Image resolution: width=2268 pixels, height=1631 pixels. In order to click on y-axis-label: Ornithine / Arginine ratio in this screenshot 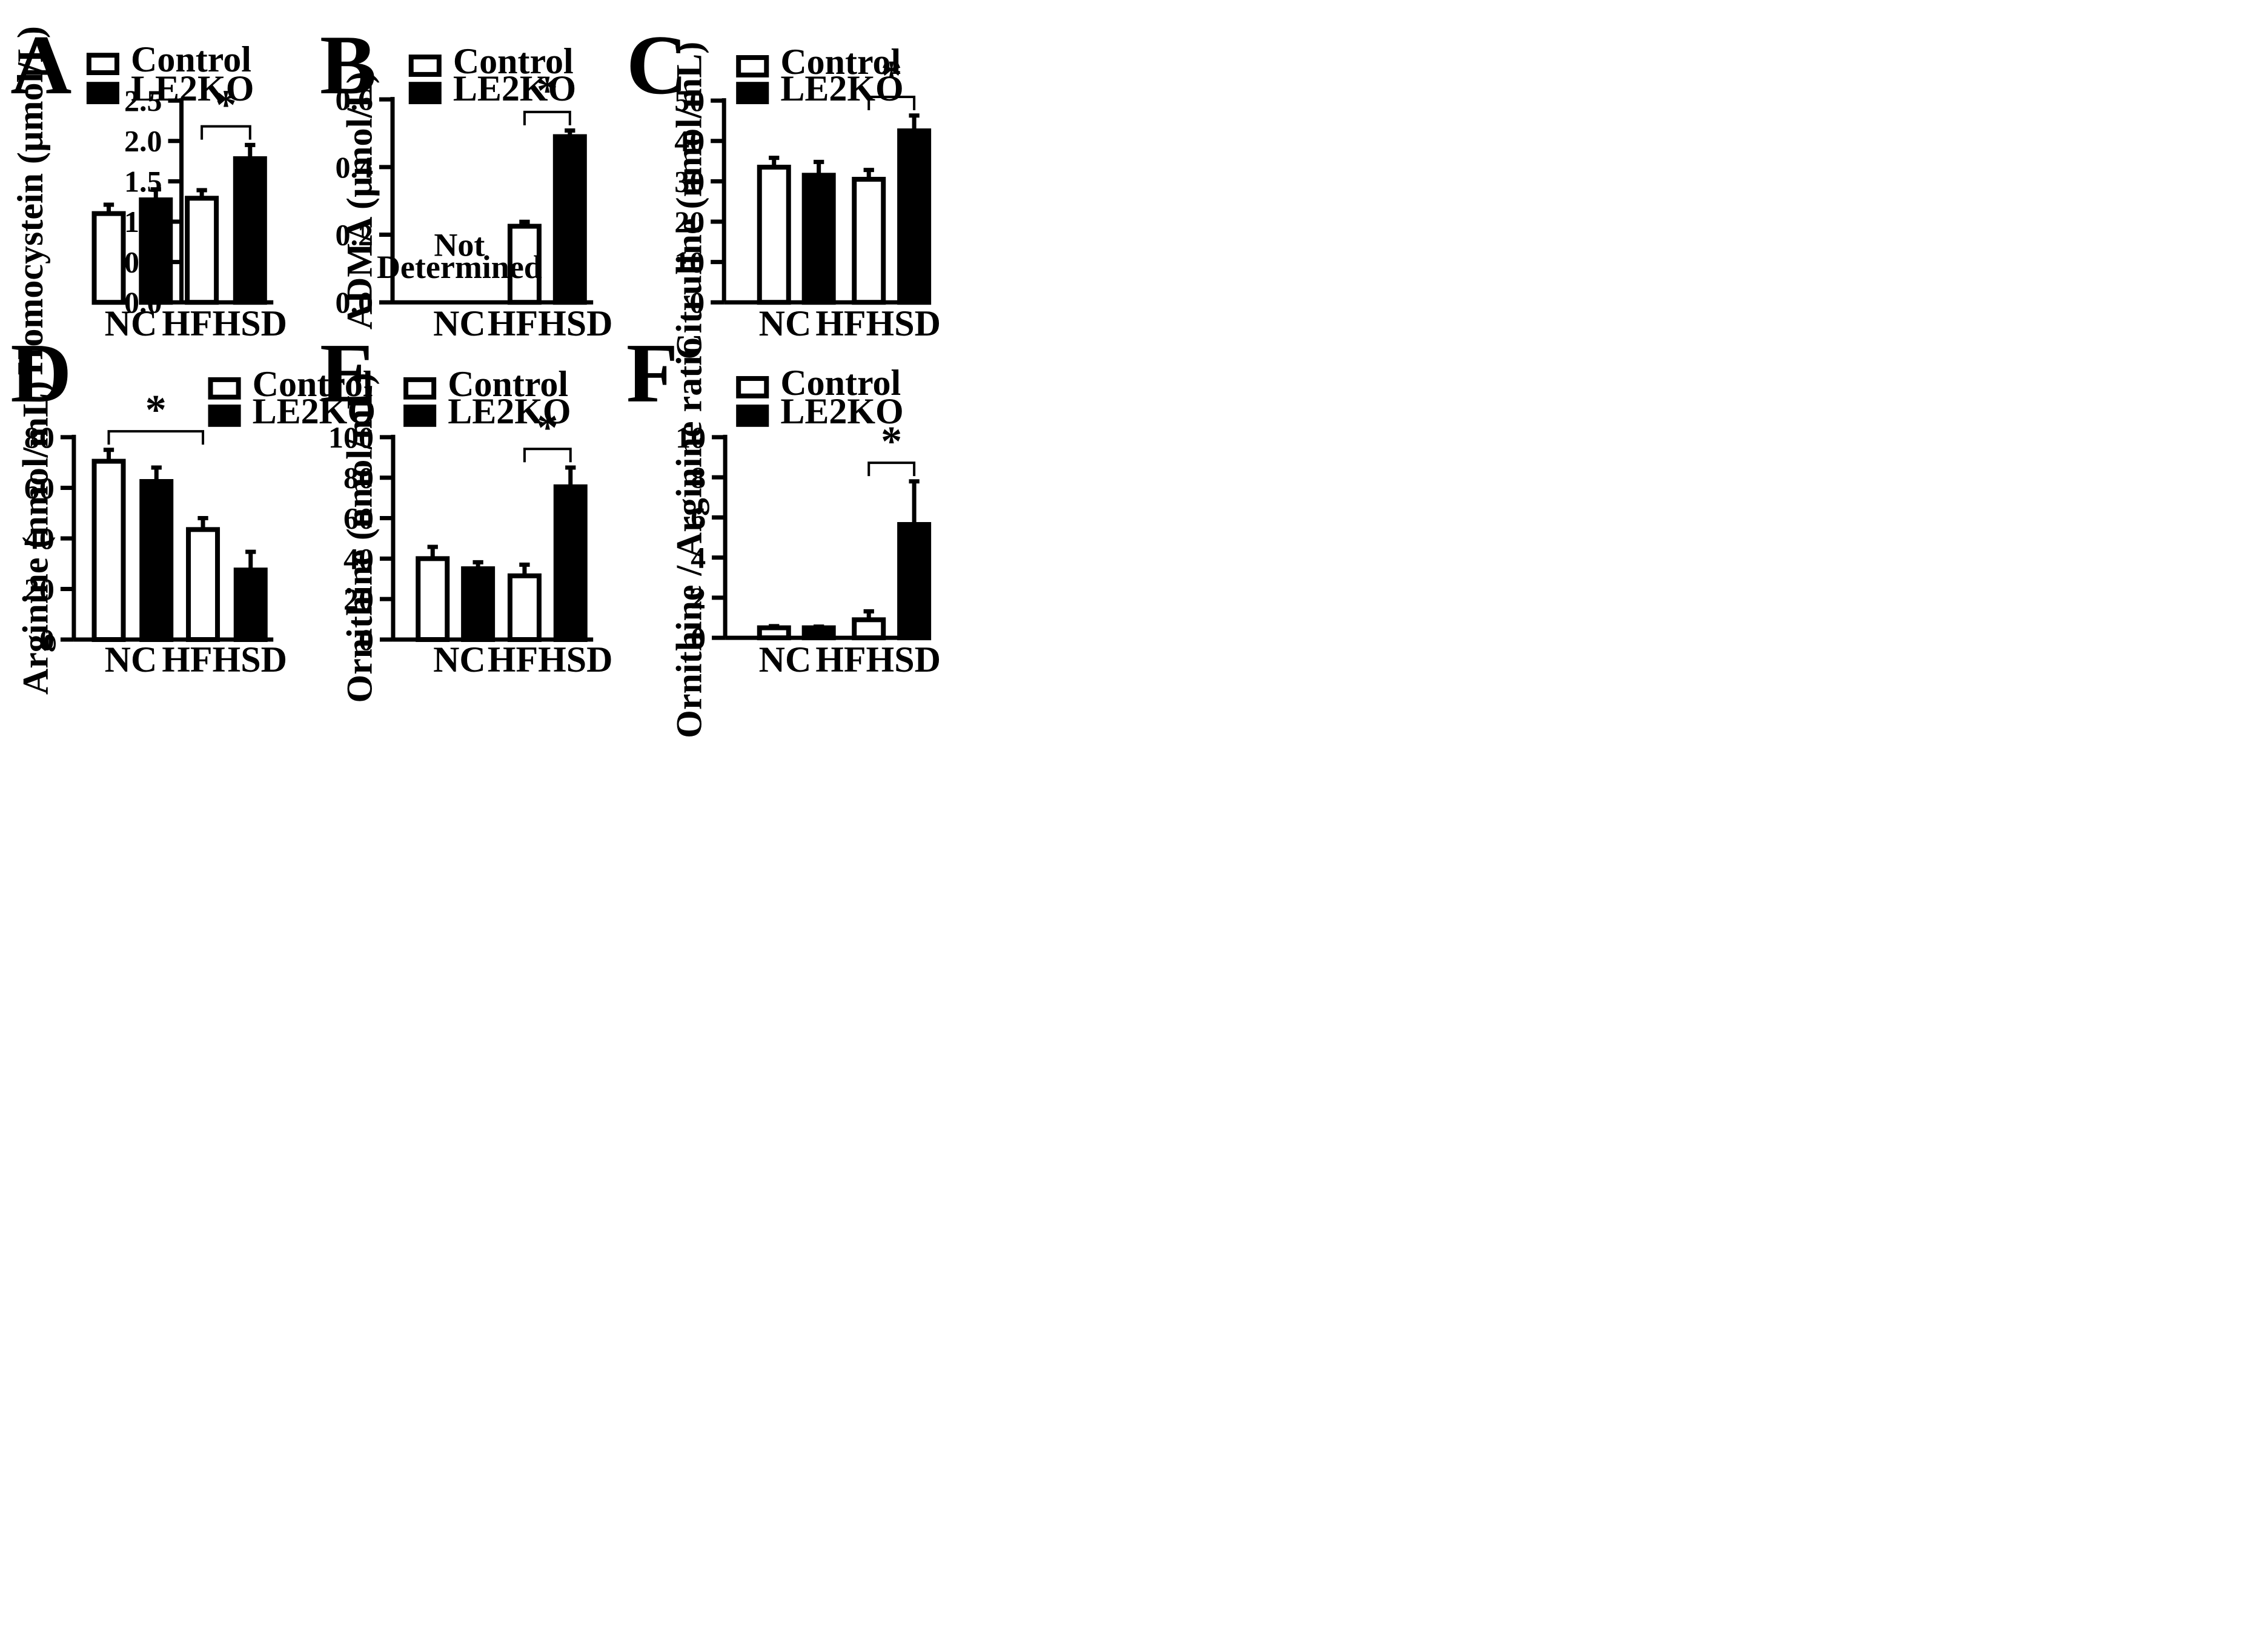, I will do `click(689, 537)`.